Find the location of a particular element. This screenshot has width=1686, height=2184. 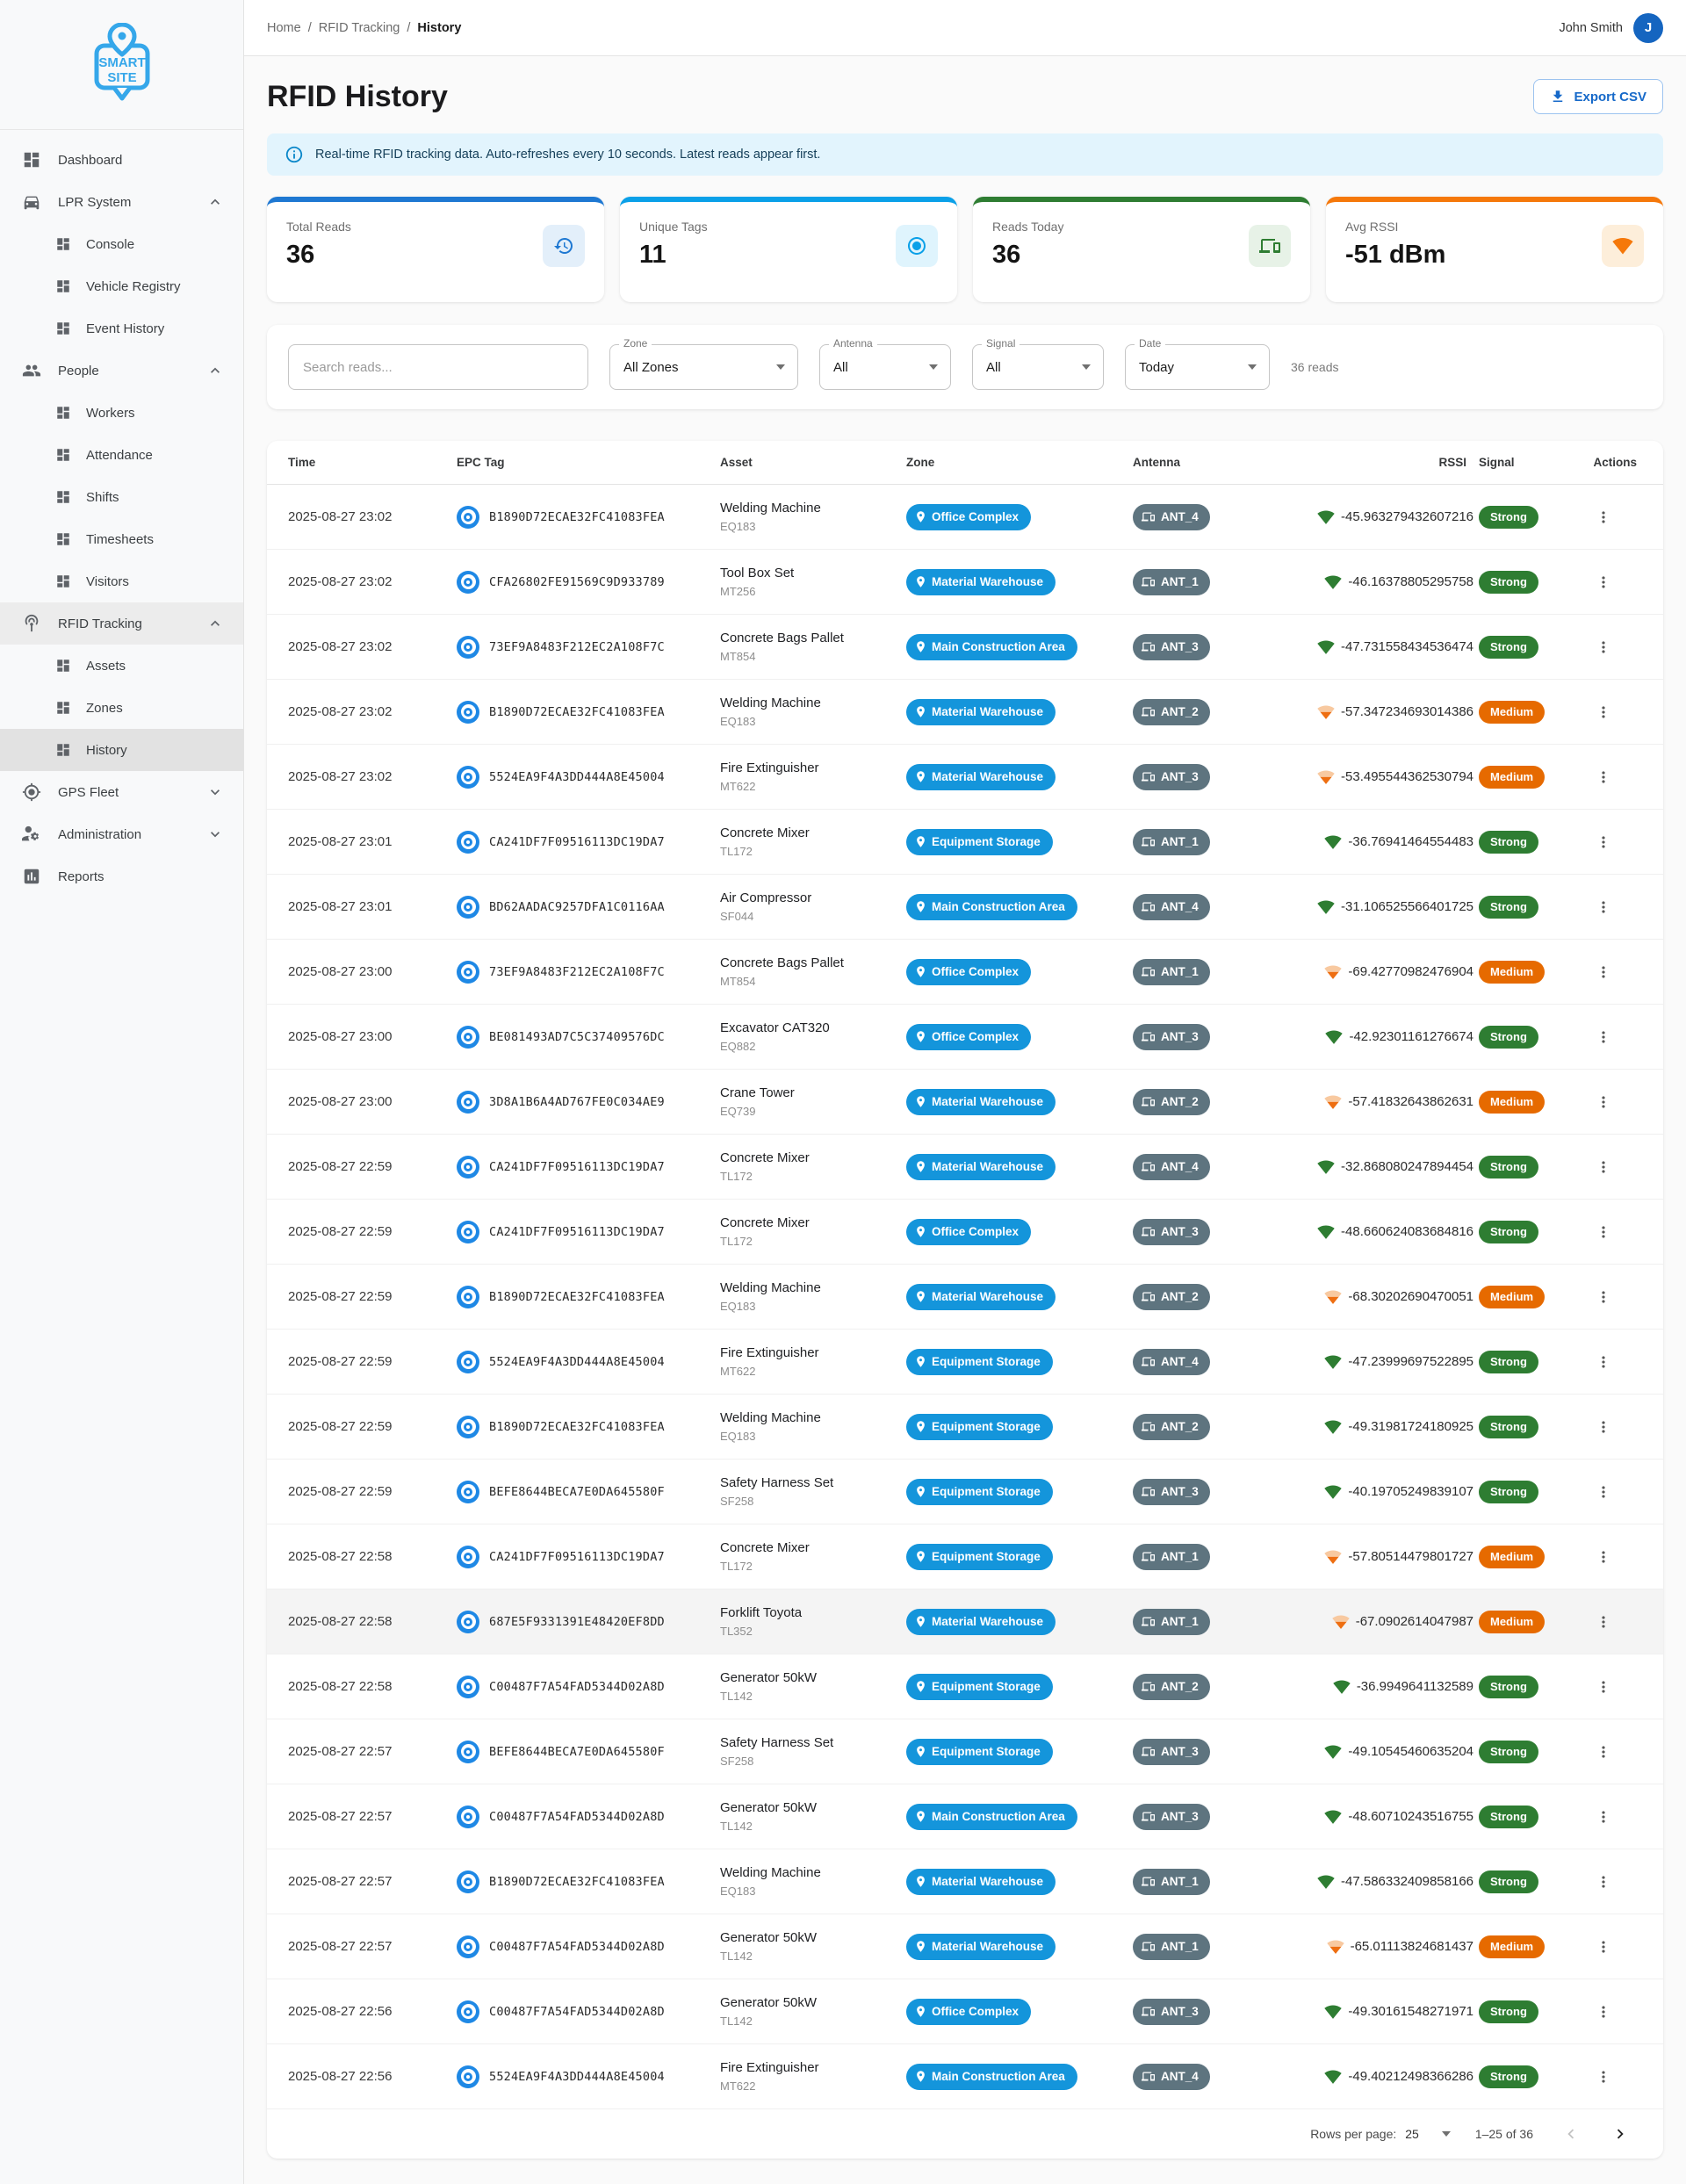

sidebar-subitem-attendance: Attendance is located at coordinates (122, 455).